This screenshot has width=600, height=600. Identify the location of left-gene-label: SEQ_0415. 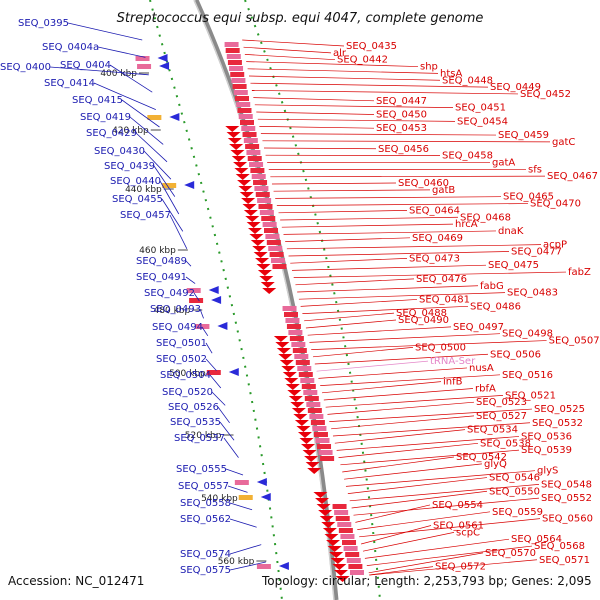
(97, 100).